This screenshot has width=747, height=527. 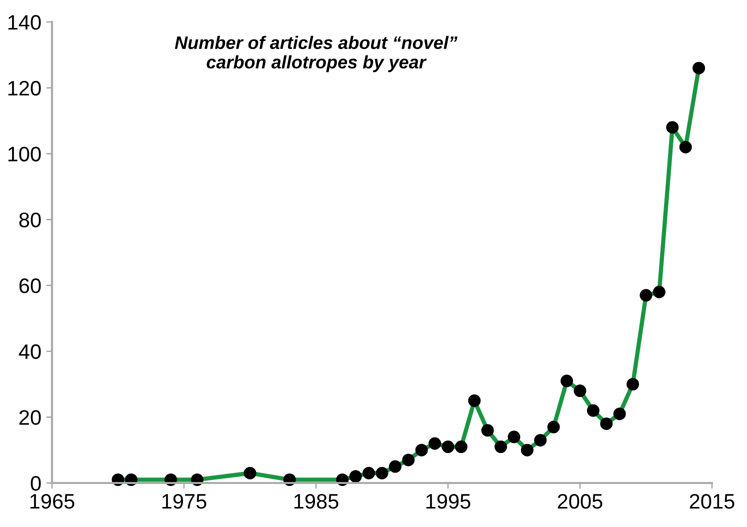 I want to click on y-tick-label: 40, so click(x=29, y=352).